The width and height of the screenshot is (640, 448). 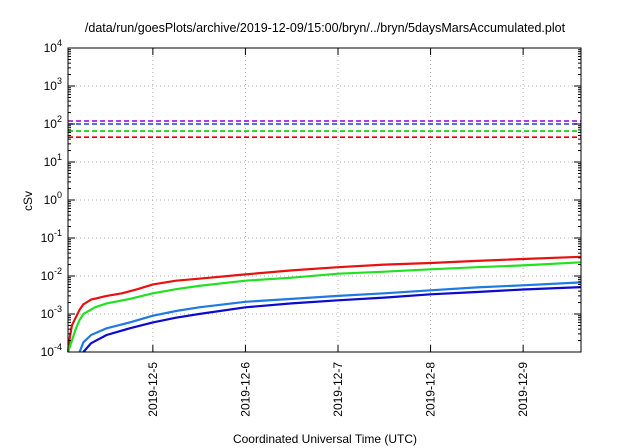 I want to click on x-tick-label: 2019-12-9, so click(x=523, y=389).